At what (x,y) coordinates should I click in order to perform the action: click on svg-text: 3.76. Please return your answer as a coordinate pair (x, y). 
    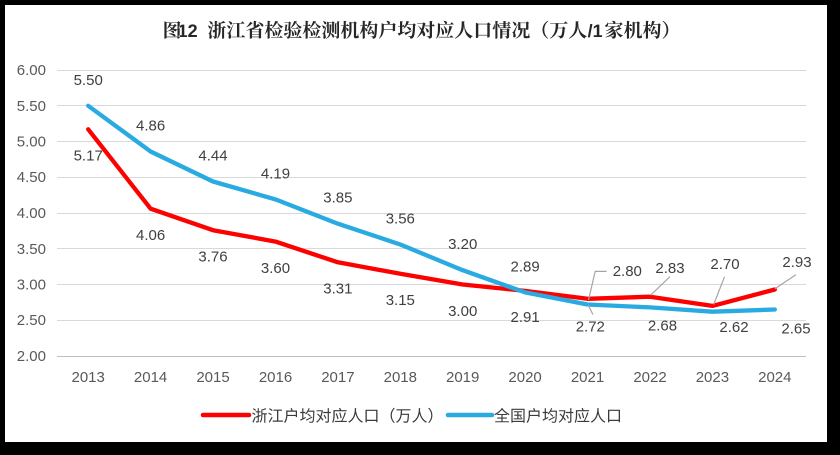
    Looking at the image, I should click on (212, 257).